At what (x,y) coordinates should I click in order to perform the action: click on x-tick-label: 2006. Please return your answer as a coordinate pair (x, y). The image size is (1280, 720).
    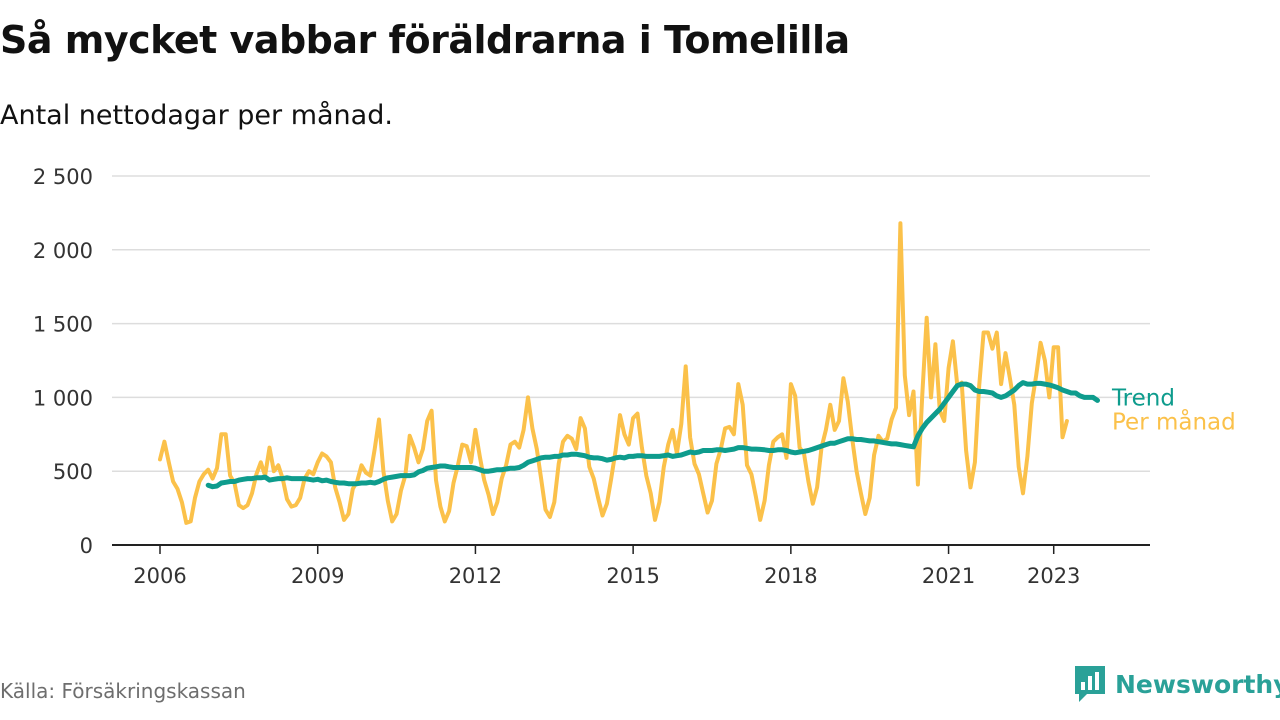
    Looking at the image, I should click on (159, 576).